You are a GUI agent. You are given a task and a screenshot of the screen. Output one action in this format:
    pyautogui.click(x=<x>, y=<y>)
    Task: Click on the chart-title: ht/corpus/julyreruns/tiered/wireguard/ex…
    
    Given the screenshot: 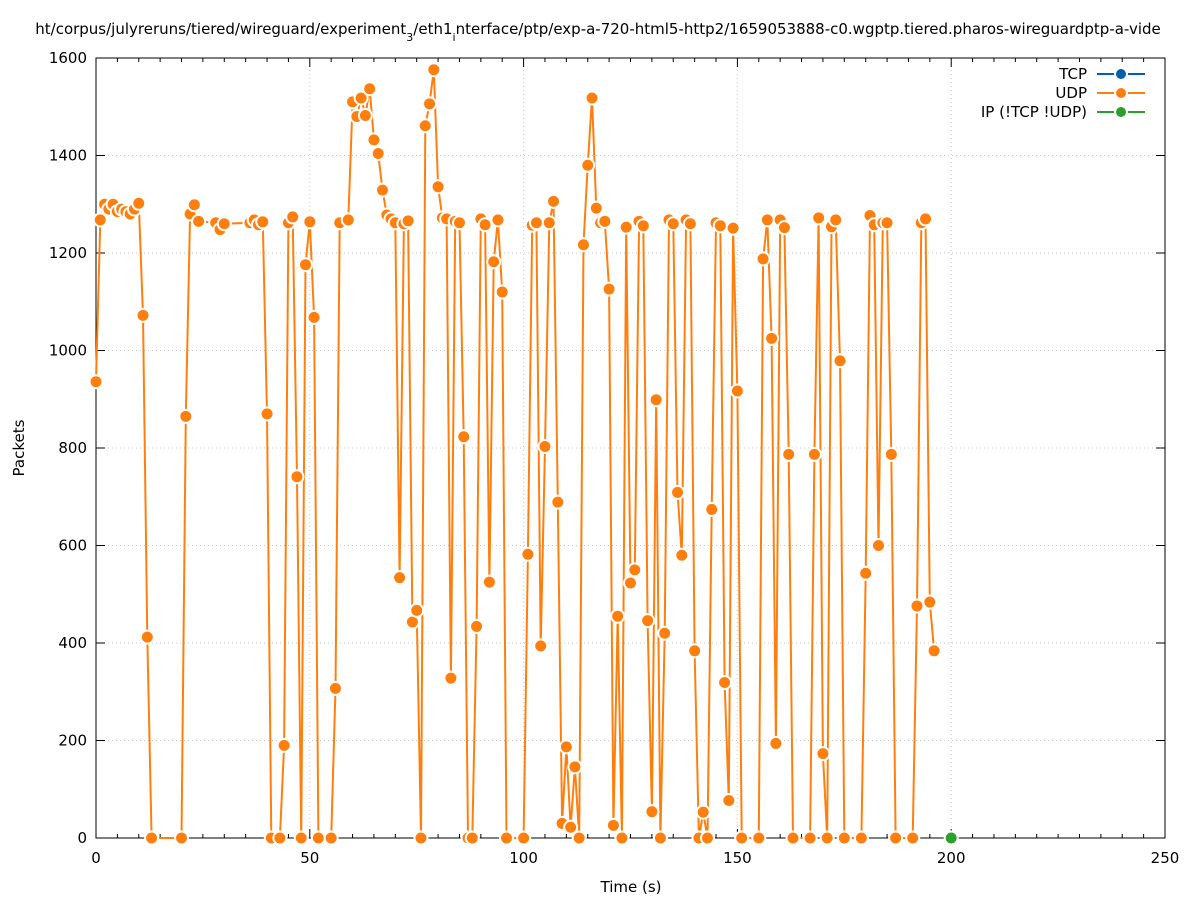 What is the action you would take?
    pyautogui.click(x=598, y=32)
    